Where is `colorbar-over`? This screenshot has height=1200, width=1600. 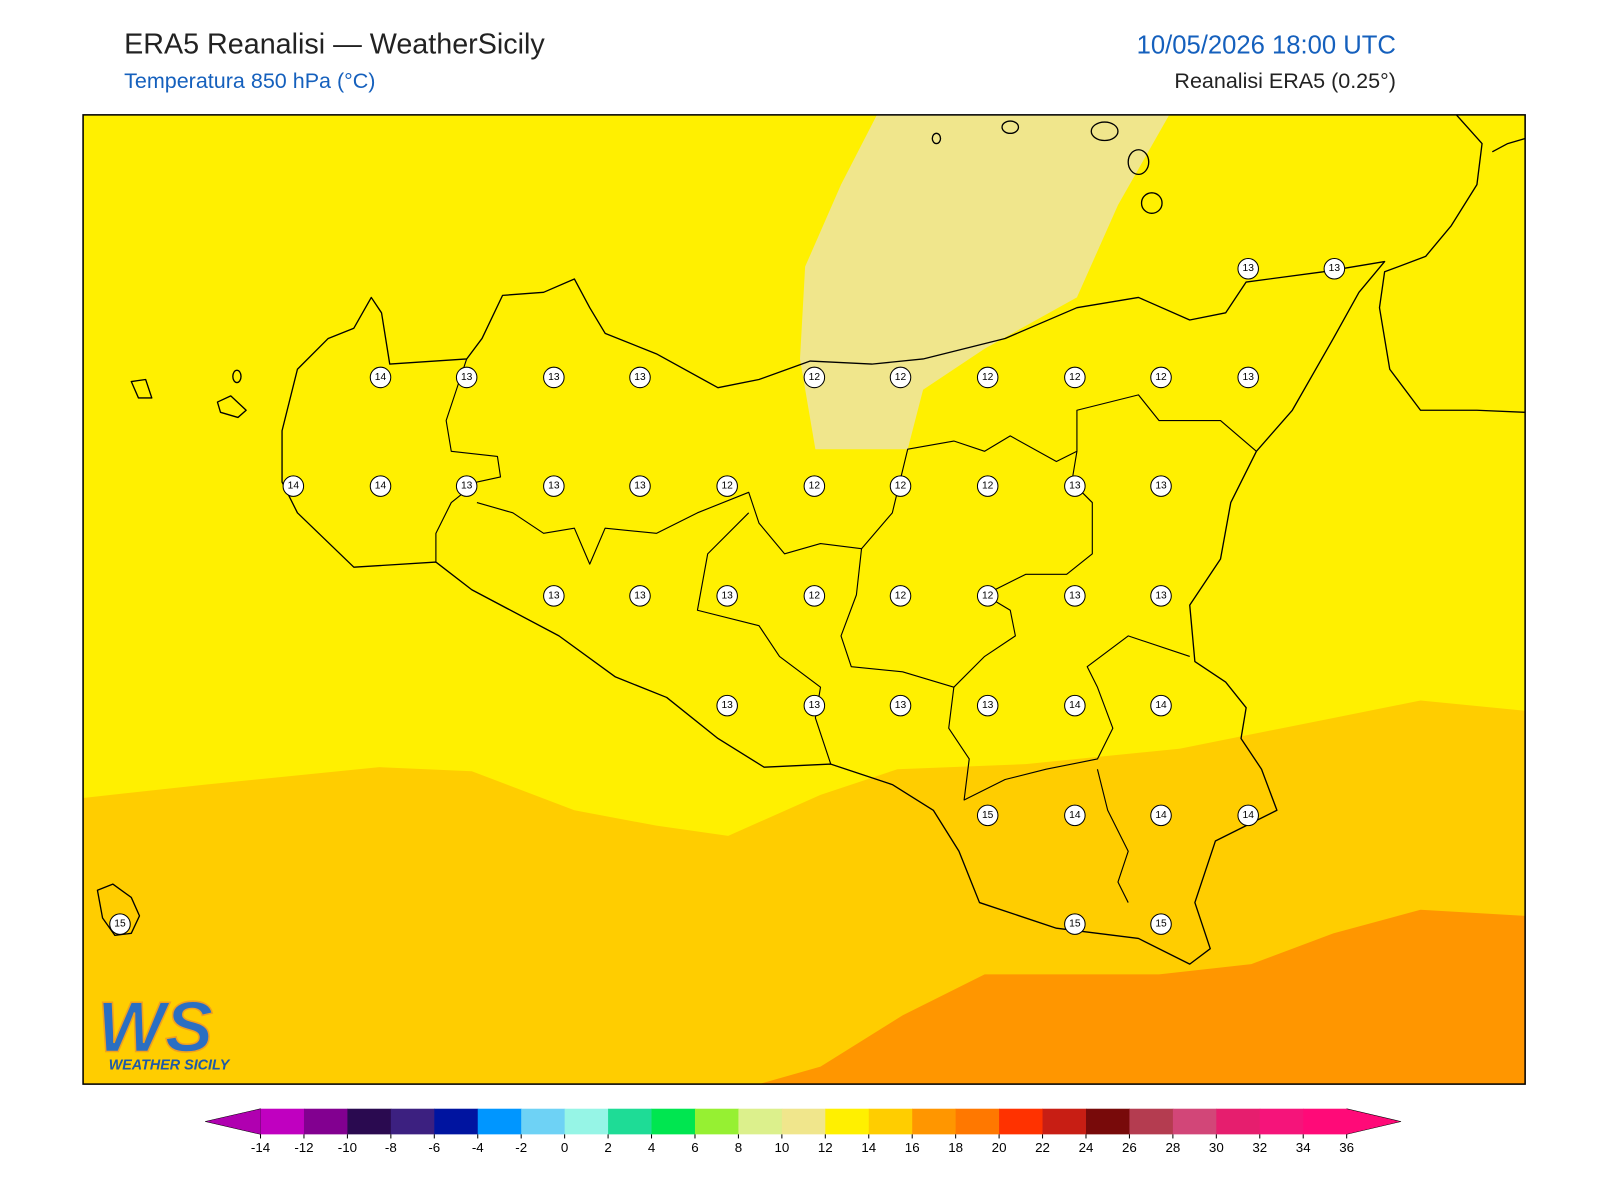
colorbar-over is located at coordinates (1374, 1121).